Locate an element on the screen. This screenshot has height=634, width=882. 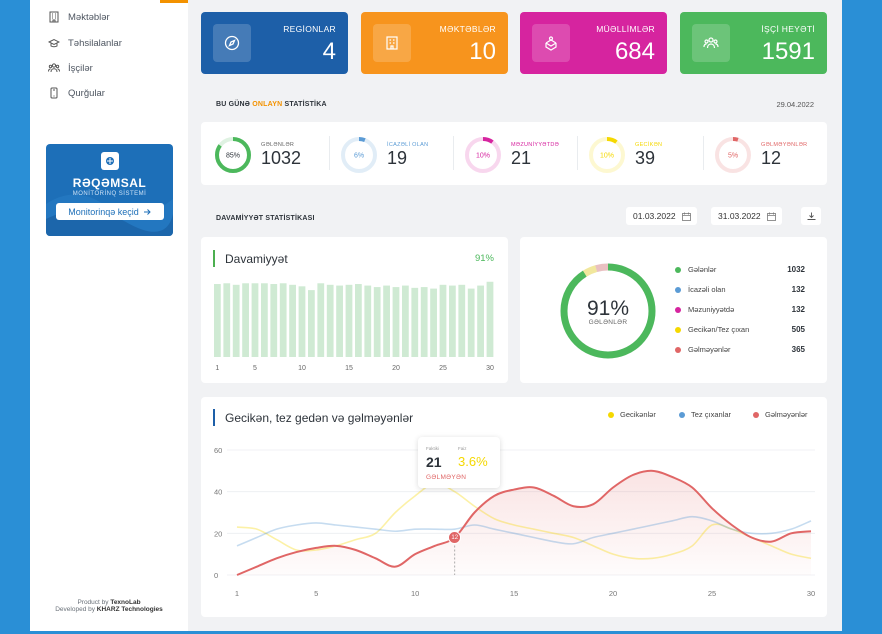
sidebar-item-label: İşçilər is located at coordinates (80, 68).